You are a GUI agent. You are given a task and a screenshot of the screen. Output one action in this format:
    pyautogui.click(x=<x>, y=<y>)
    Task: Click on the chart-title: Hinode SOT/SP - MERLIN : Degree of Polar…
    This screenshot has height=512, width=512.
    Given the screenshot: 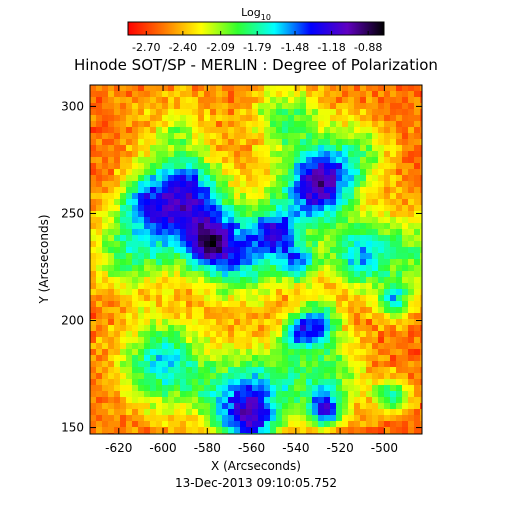 What is the action you would take?
    pyautogui.click(x=256, y=65)
    